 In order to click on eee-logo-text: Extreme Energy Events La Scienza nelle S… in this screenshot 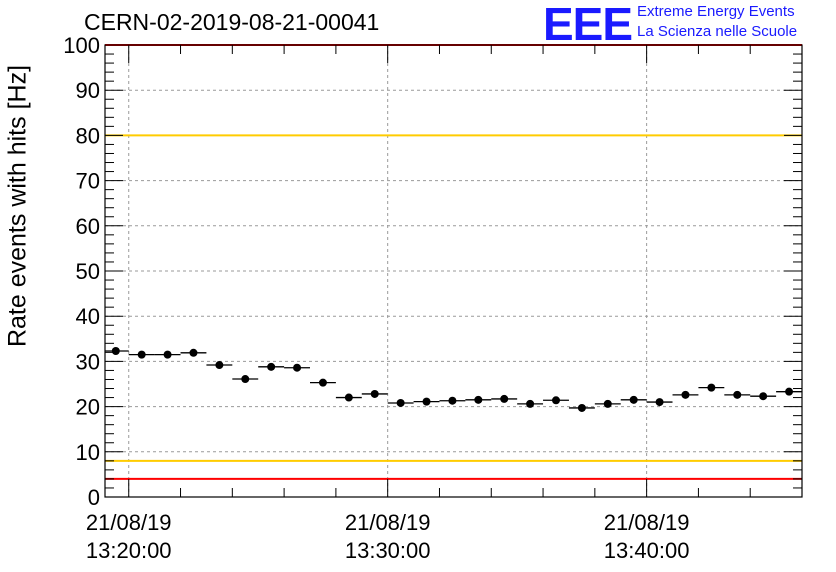, I will do `click(717, 22)`.